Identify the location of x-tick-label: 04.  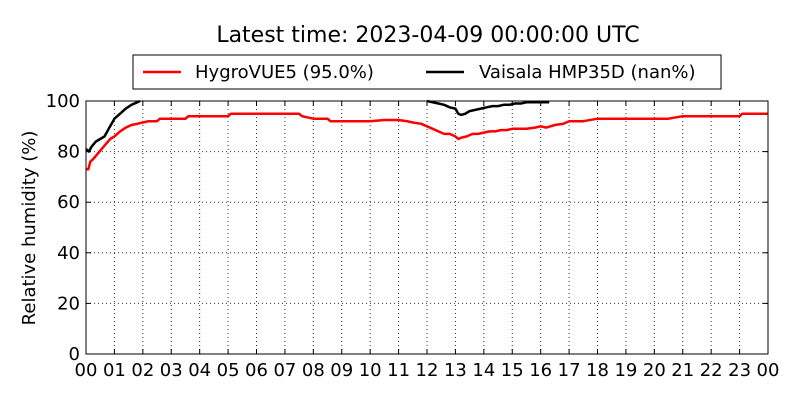
(199, 370).